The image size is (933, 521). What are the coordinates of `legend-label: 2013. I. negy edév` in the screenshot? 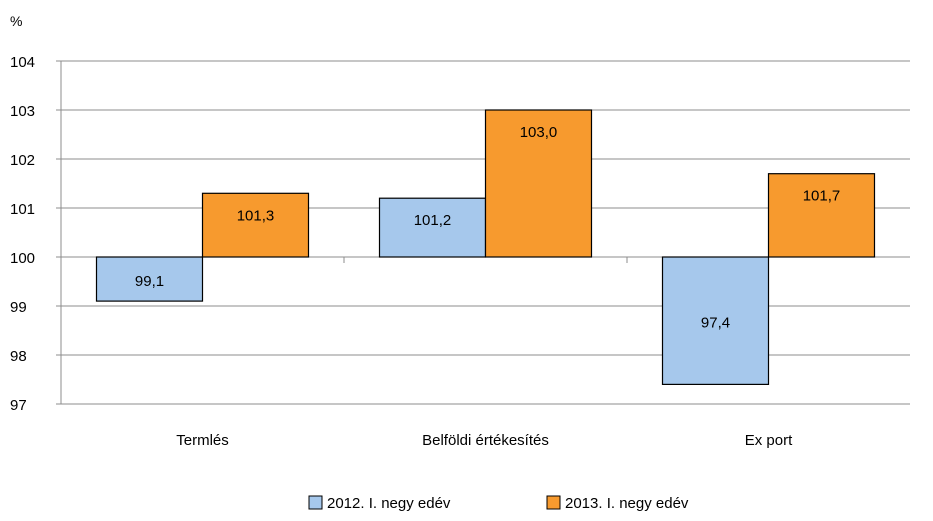 It's located at (627, 503).